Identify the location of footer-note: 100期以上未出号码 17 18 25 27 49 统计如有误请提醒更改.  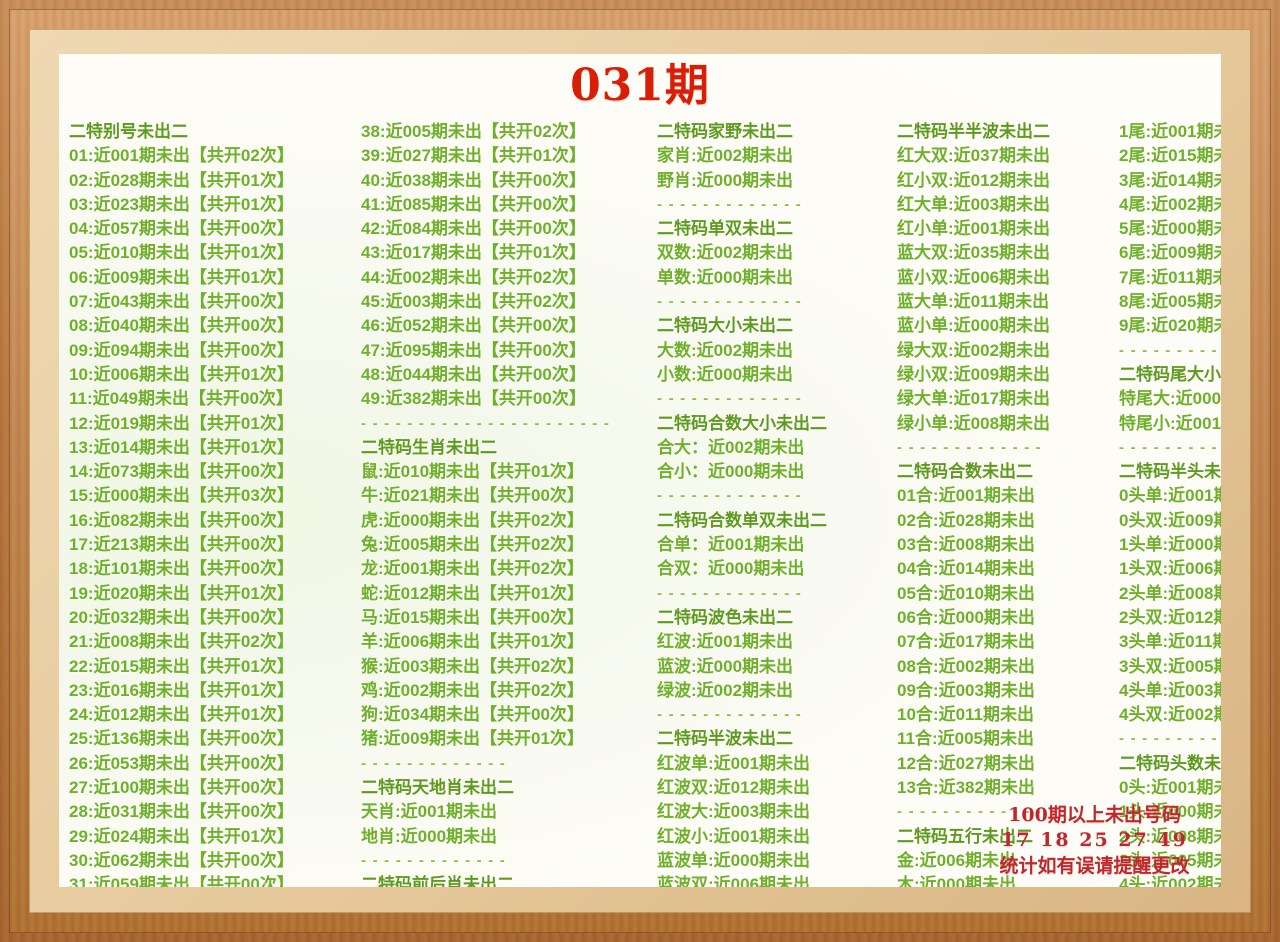
(1094, 841).